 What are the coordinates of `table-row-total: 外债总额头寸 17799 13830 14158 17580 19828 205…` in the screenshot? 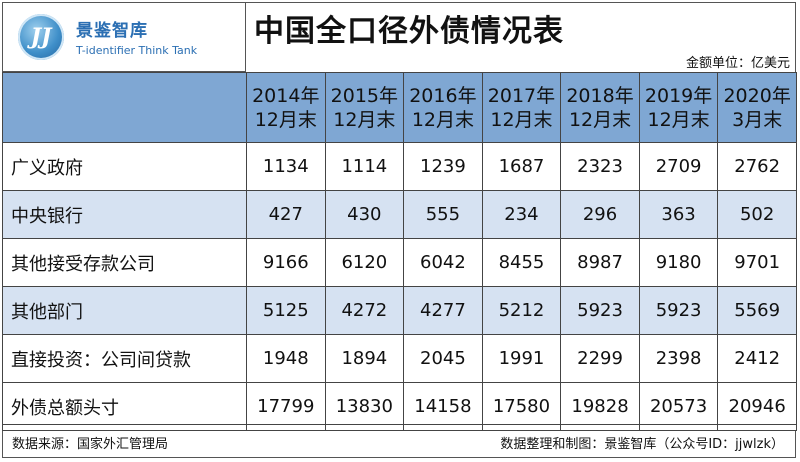 It's located at (399, 406).